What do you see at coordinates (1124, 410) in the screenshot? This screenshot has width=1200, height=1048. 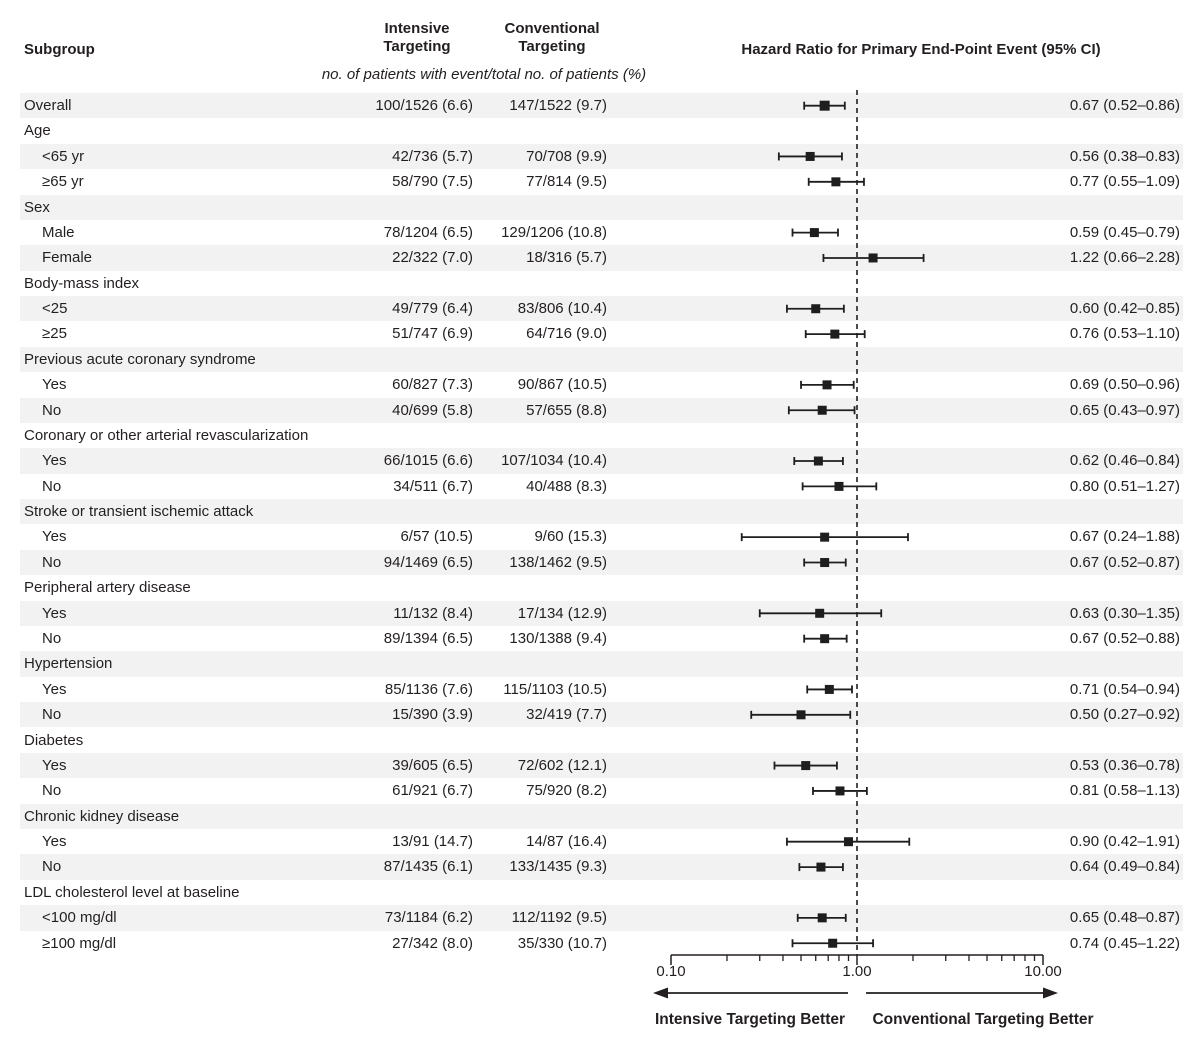 I see `hazard-ratio-cell: 0.65 (0.43–0.97)` at bounding box center [1124, 410].